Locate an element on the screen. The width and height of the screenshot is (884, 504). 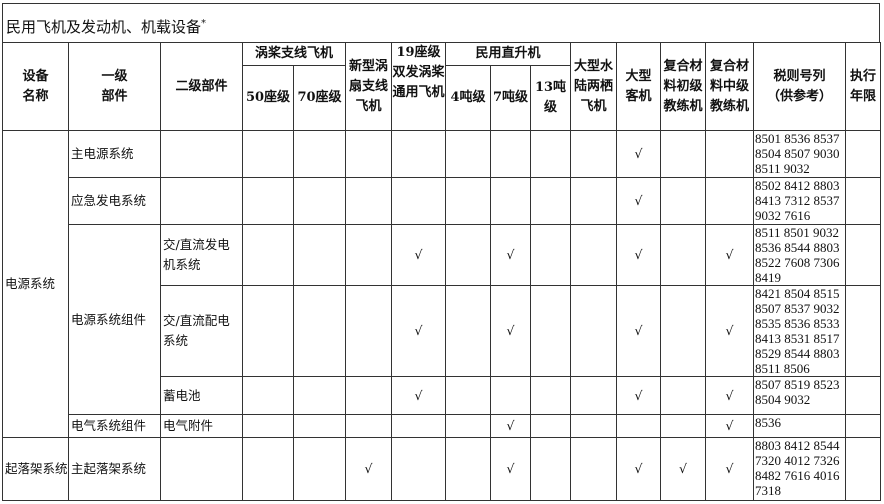
header-level2: 二级部件 is located at coordinates (201, 86).